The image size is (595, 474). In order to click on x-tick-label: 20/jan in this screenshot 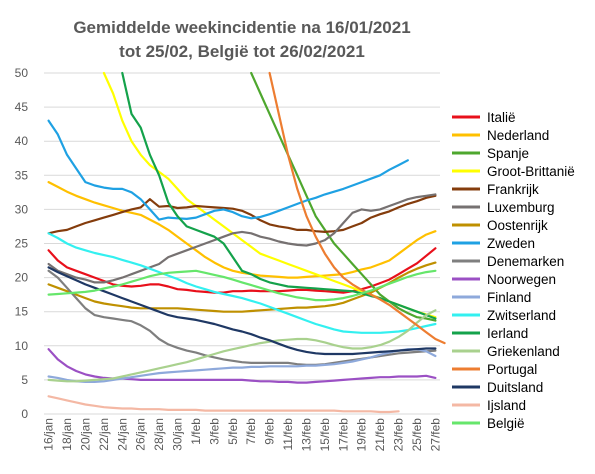, I will do `click(85, 434)`.